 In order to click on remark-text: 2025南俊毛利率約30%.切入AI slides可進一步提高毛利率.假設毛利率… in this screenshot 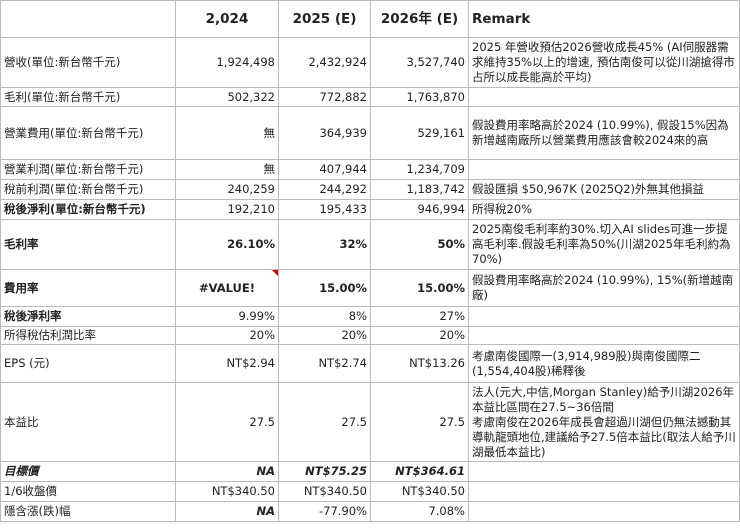, I will do `click(601, 244)`.